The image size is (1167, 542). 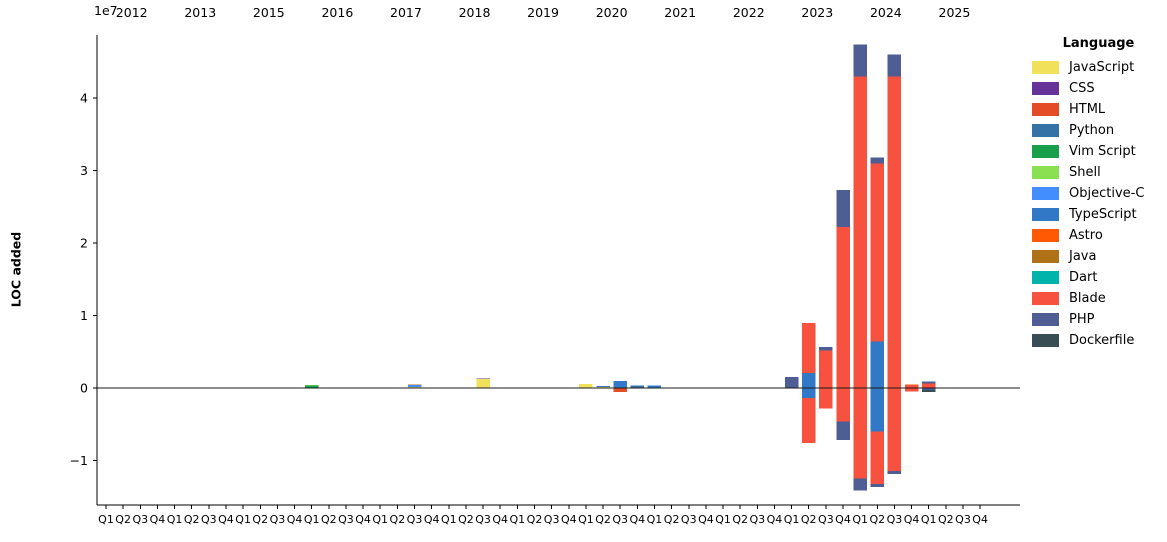 What do you see at coordinates (1087, 298) in the screenshot?
I see `legend-label: Blade` at bounding box center [1087, 298].